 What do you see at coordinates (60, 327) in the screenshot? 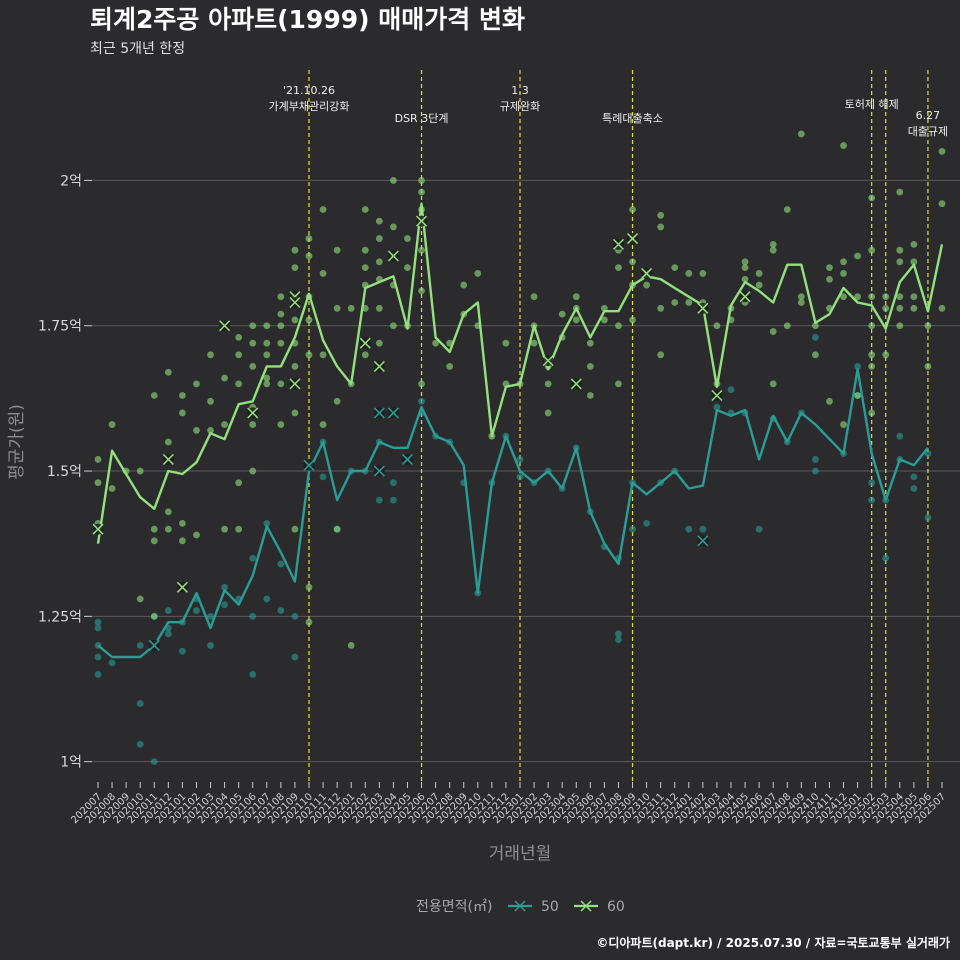
I see `y-tick-label: 1.75억` at bounding box center [60, 327].